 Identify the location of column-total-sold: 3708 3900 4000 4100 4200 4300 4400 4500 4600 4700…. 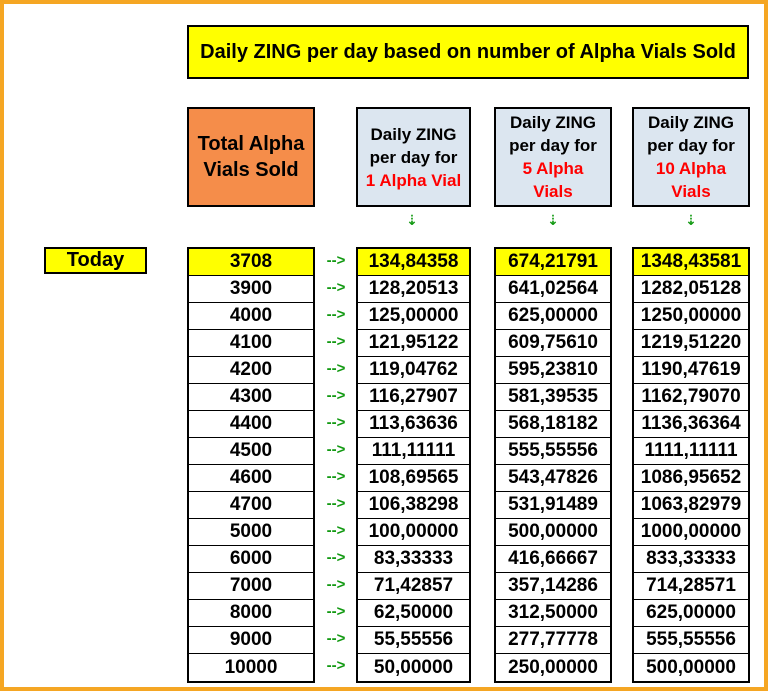
(251, 465).